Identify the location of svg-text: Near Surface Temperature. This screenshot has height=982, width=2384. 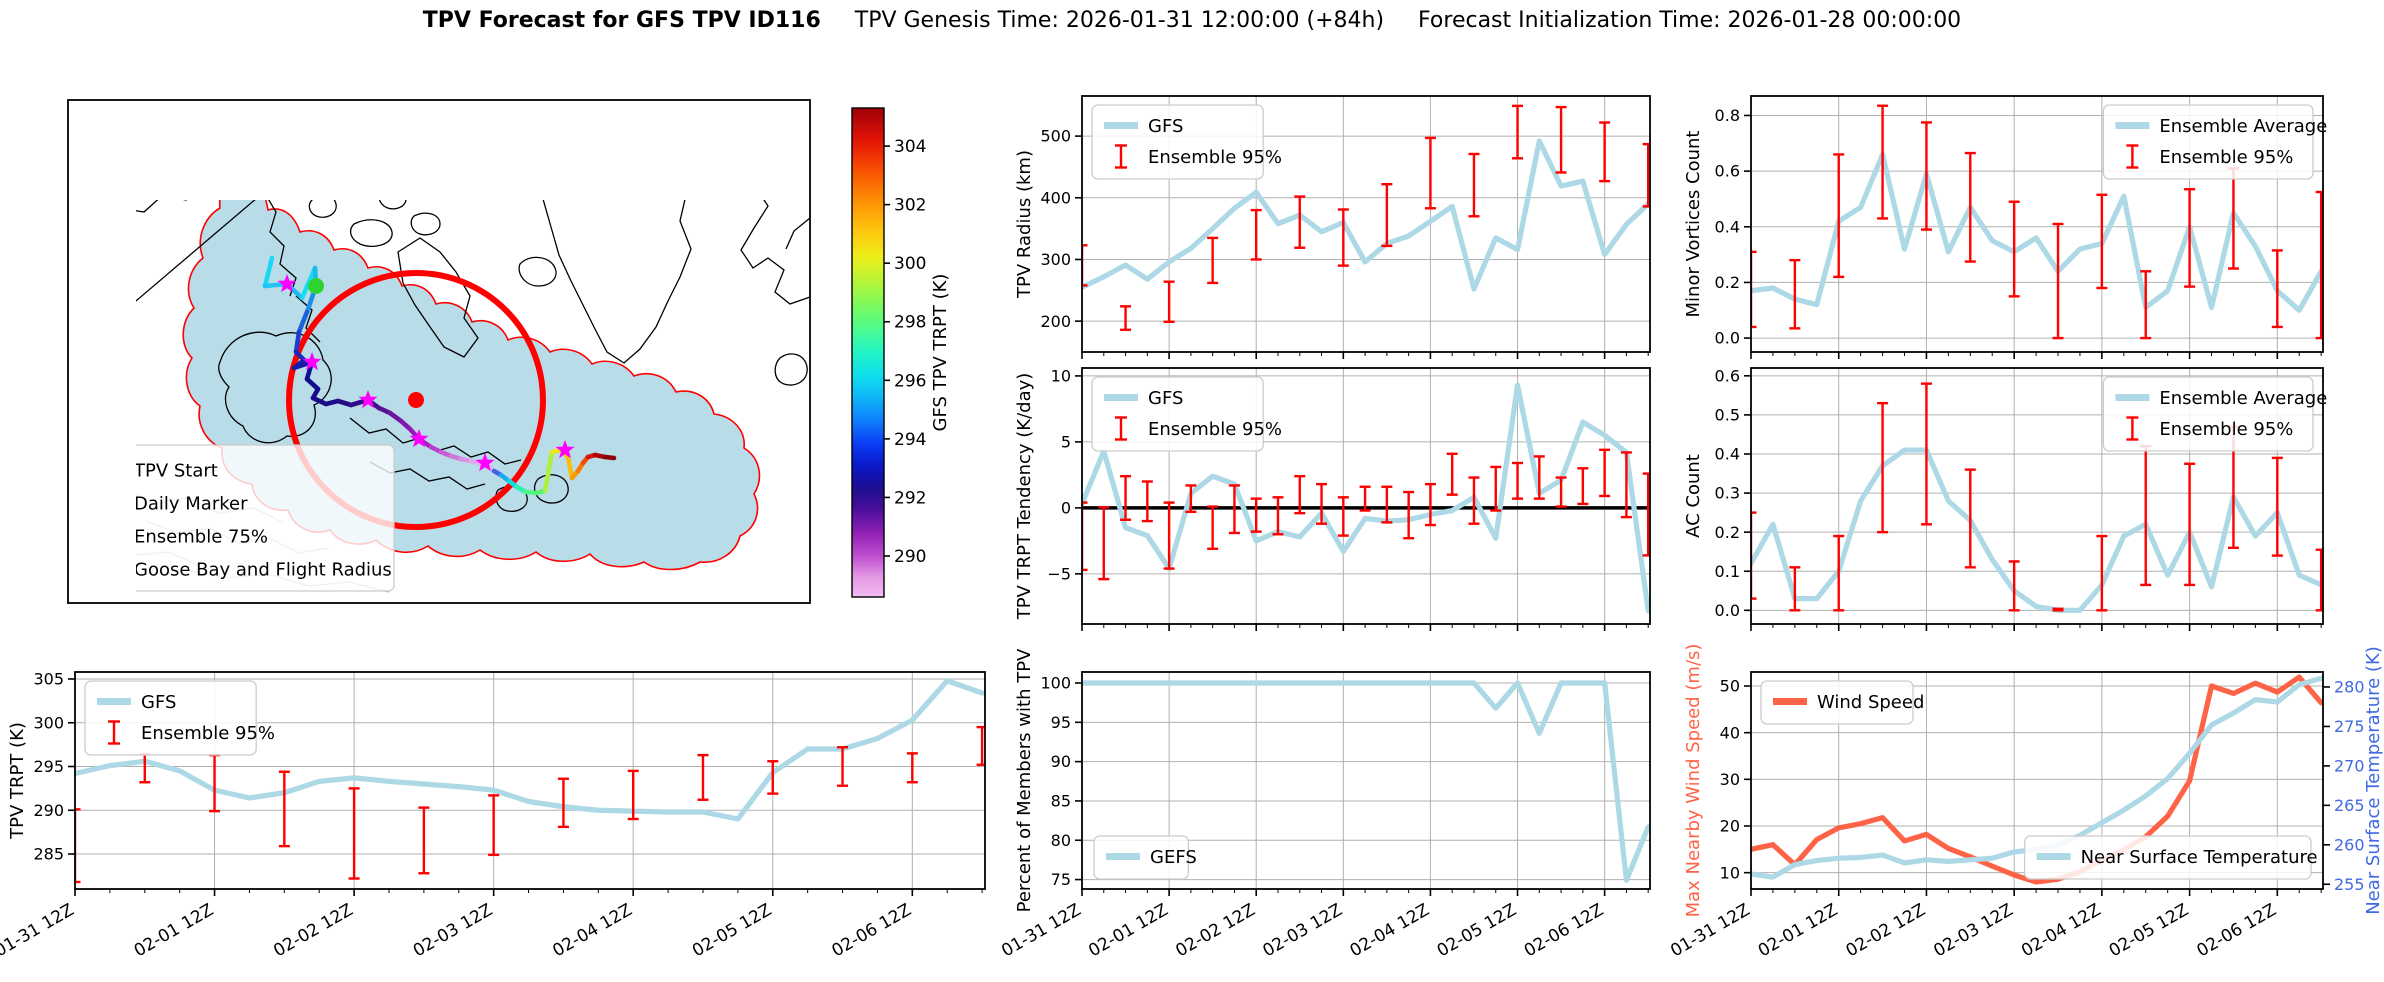
(2199, 857).